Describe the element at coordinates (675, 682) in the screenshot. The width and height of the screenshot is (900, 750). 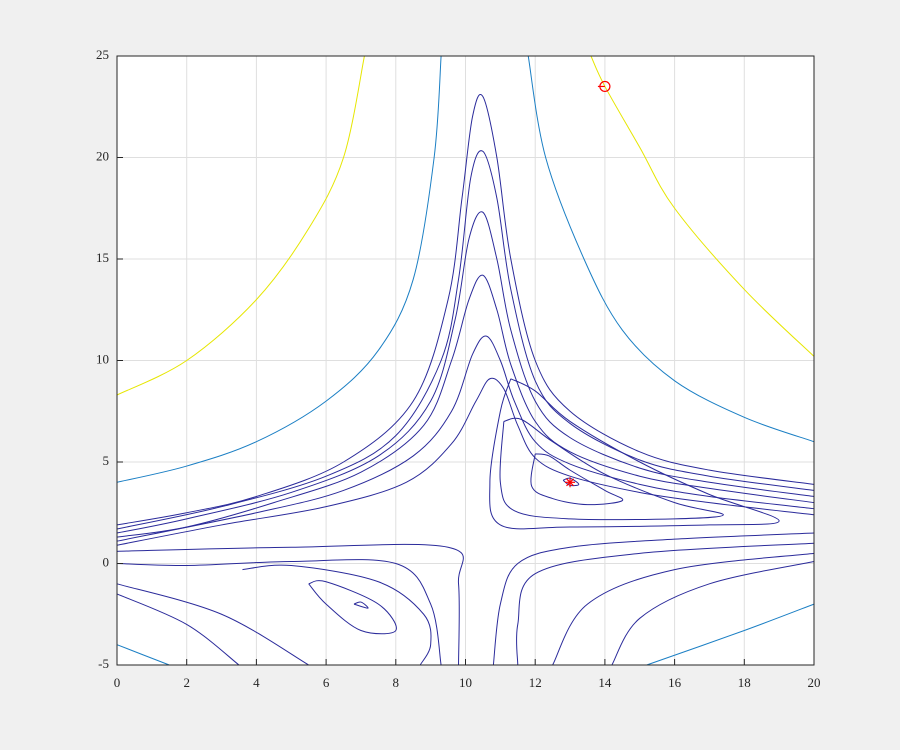
I see `x-tick-label: 16` at that location.